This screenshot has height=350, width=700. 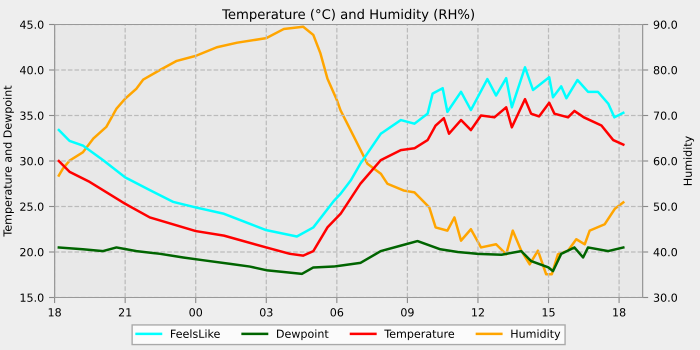 What do you see at coordinates (666, 252) in the screenshot?
I see `y2-tick-label: 40.0` at bounding box center [666, 252].